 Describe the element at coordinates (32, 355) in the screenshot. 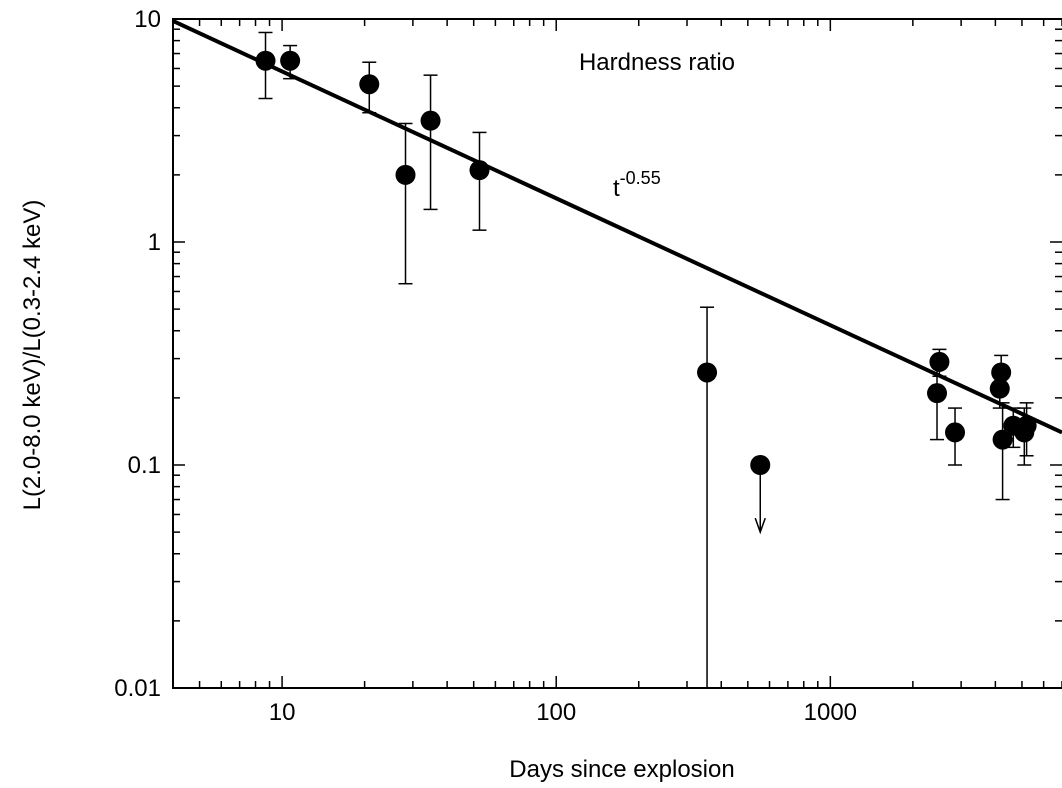

I see `y-axis-title: L(2.0-8.0 keV)/L(0.3-2.4 keV)` at that location.